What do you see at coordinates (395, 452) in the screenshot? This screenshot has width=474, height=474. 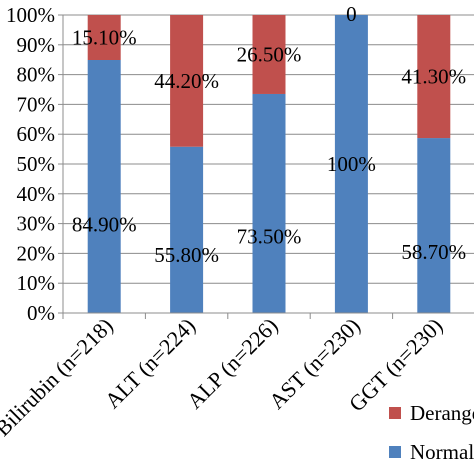 I see `legend-swatch-normal` at bounding box center [395, 452].